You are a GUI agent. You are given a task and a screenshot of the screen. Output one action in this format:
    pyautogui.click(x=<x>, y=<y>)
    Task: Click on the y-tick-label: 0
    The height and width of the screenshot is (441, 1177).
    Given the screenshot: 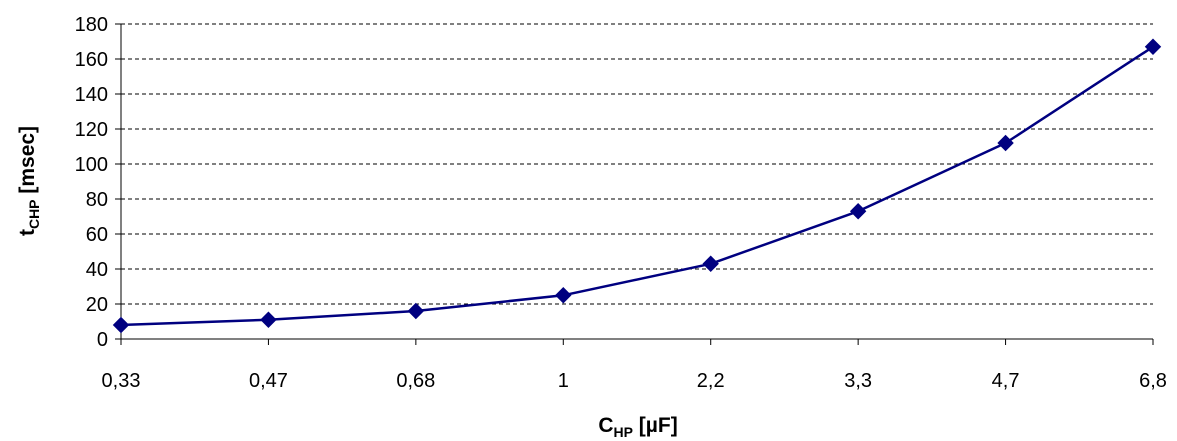 What is the action you would take?
    pyautogui.click(x=102, y=340)
    